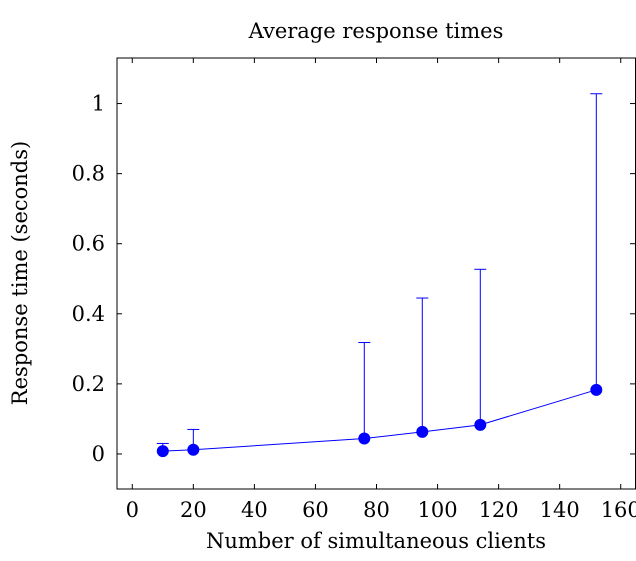 This screenshot has height=561, width=636. I want to click on y-axis-title: Response time (seconds), so click(20, 273).